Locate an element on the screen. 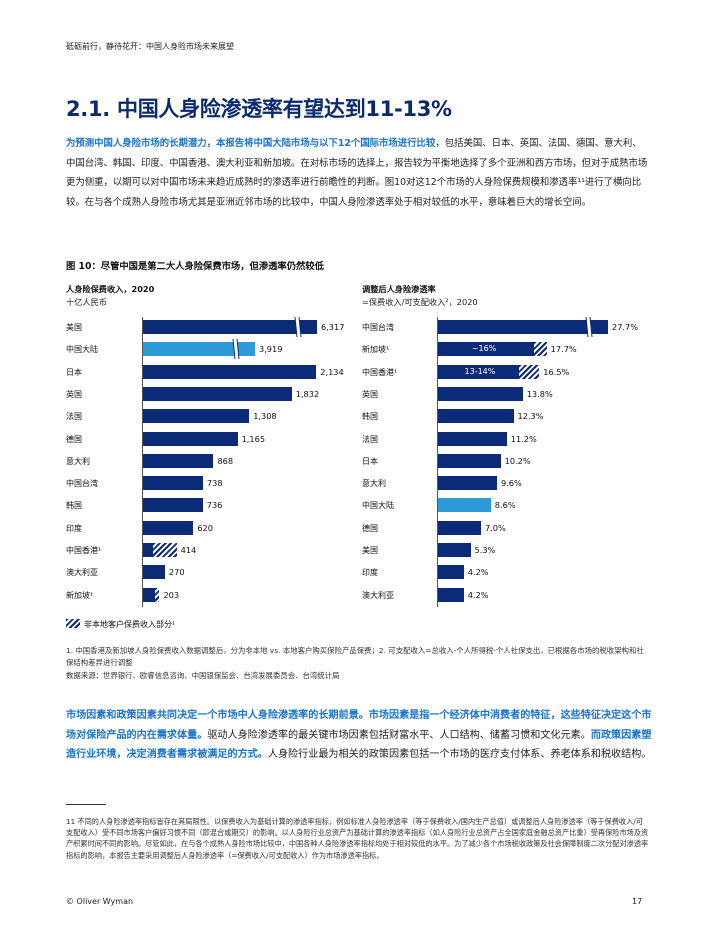 This screenshot has height=944, width=710. left-bar-value: 6,317 is located at coordinates (333, 327).